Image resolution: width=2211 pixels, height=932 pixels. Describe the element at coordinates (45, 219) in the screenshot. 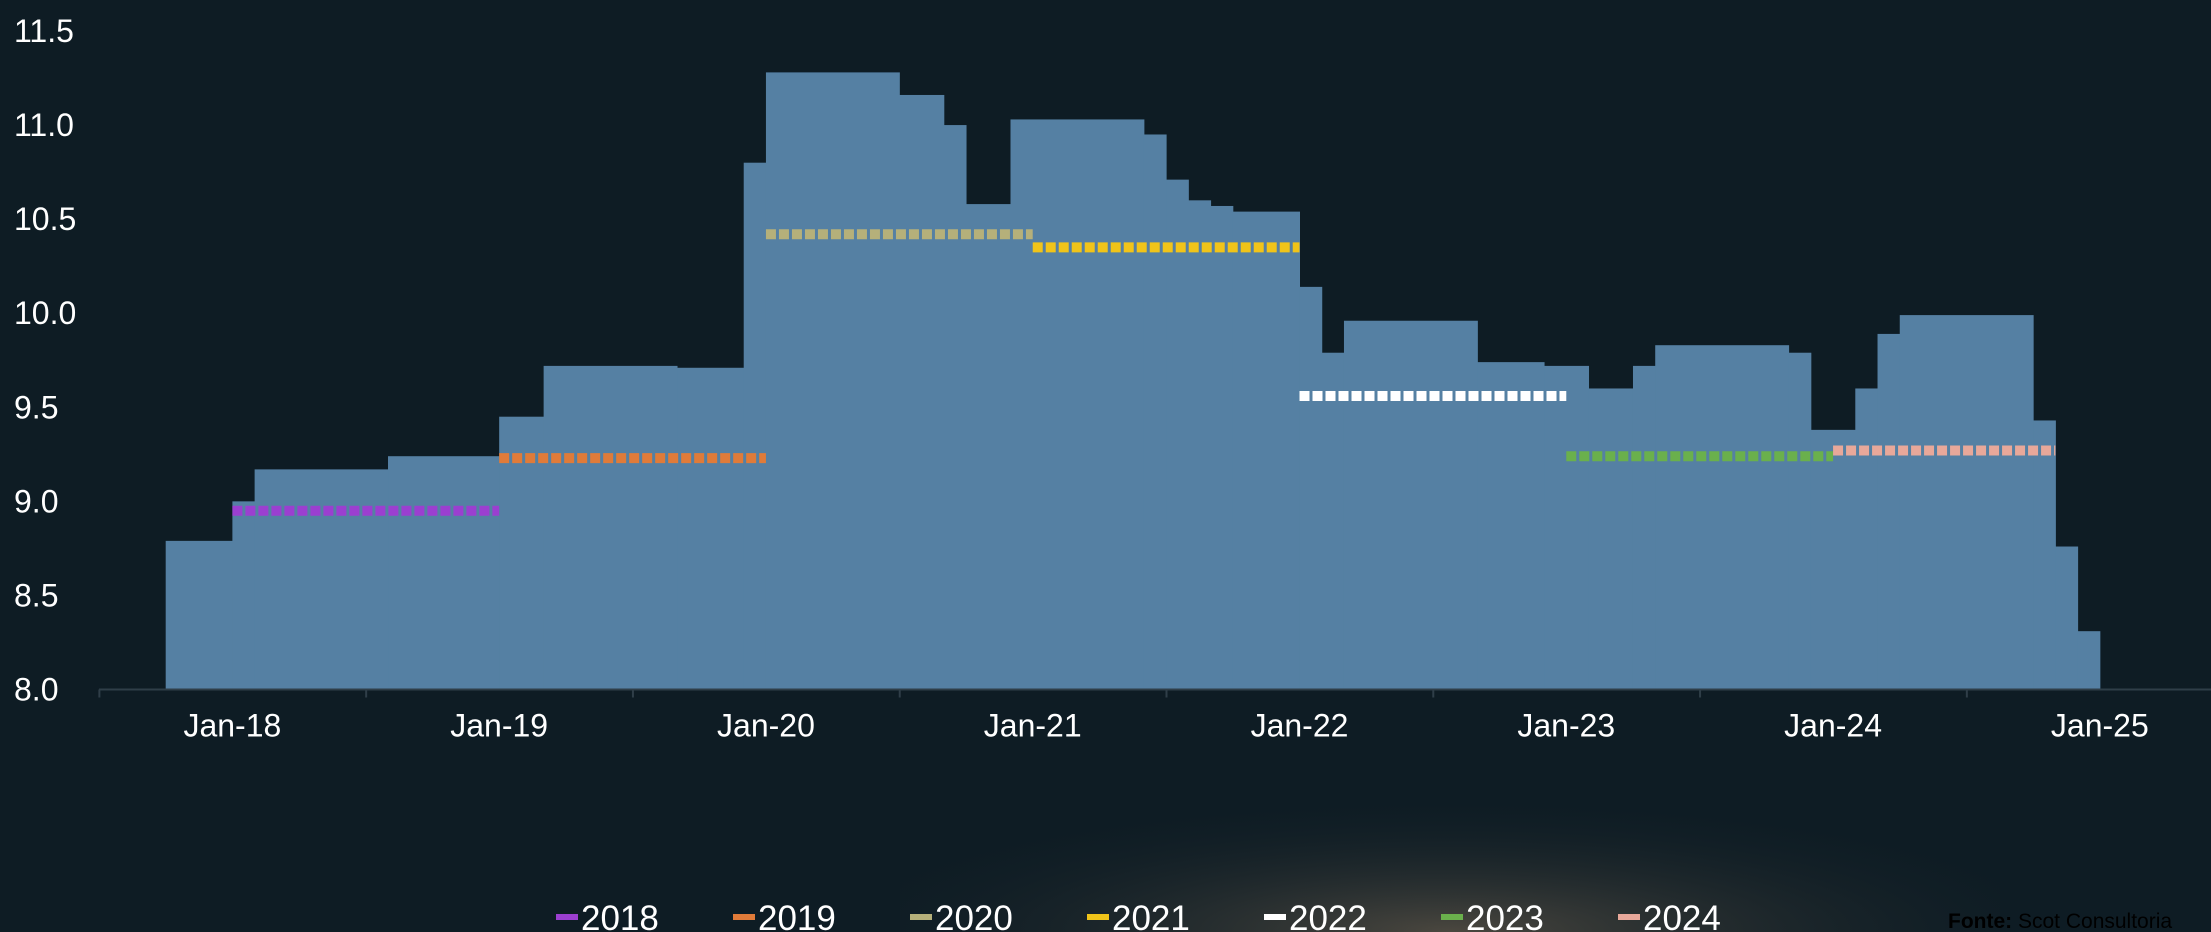

I see `y-tick-label: 10.5` at that location.